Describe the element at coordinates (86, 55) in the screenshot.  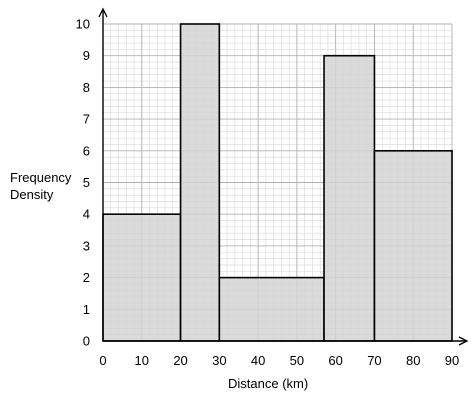
I see `y-tick-label: 9` at that location.